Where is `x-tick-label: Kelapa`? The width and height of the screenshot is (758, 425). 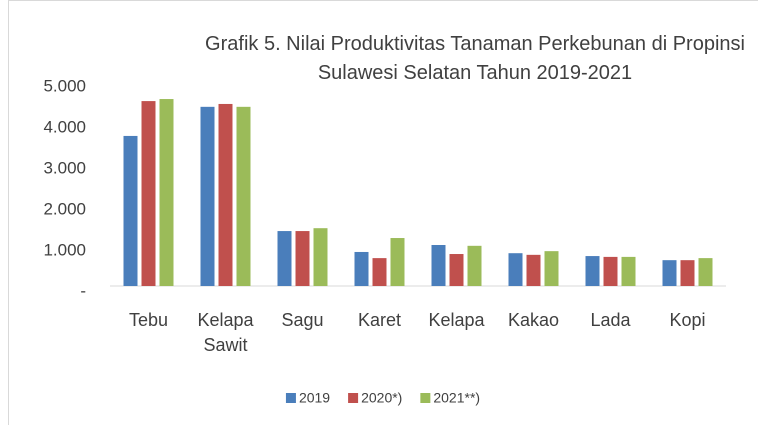 x-tick-label: Kelapa is located at coordinates (456, 320).